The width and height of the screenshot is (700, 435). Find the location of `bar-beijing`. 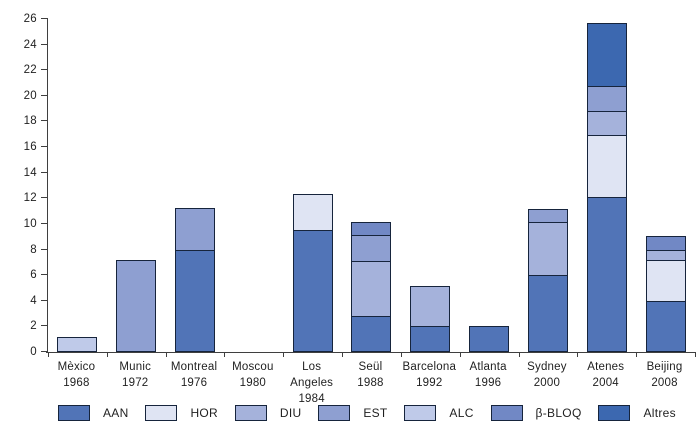

bar-beijing is located at coordinates (665, 293).